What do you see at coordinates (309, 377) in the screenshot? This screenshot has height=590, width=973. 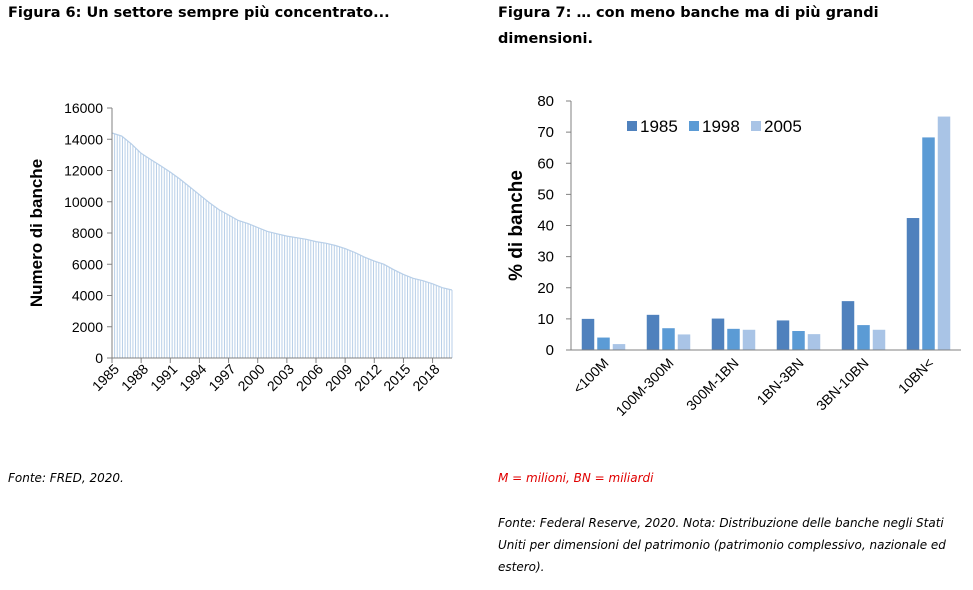 I see `x-tick-label: 2006` at bounding box center [309, 377].